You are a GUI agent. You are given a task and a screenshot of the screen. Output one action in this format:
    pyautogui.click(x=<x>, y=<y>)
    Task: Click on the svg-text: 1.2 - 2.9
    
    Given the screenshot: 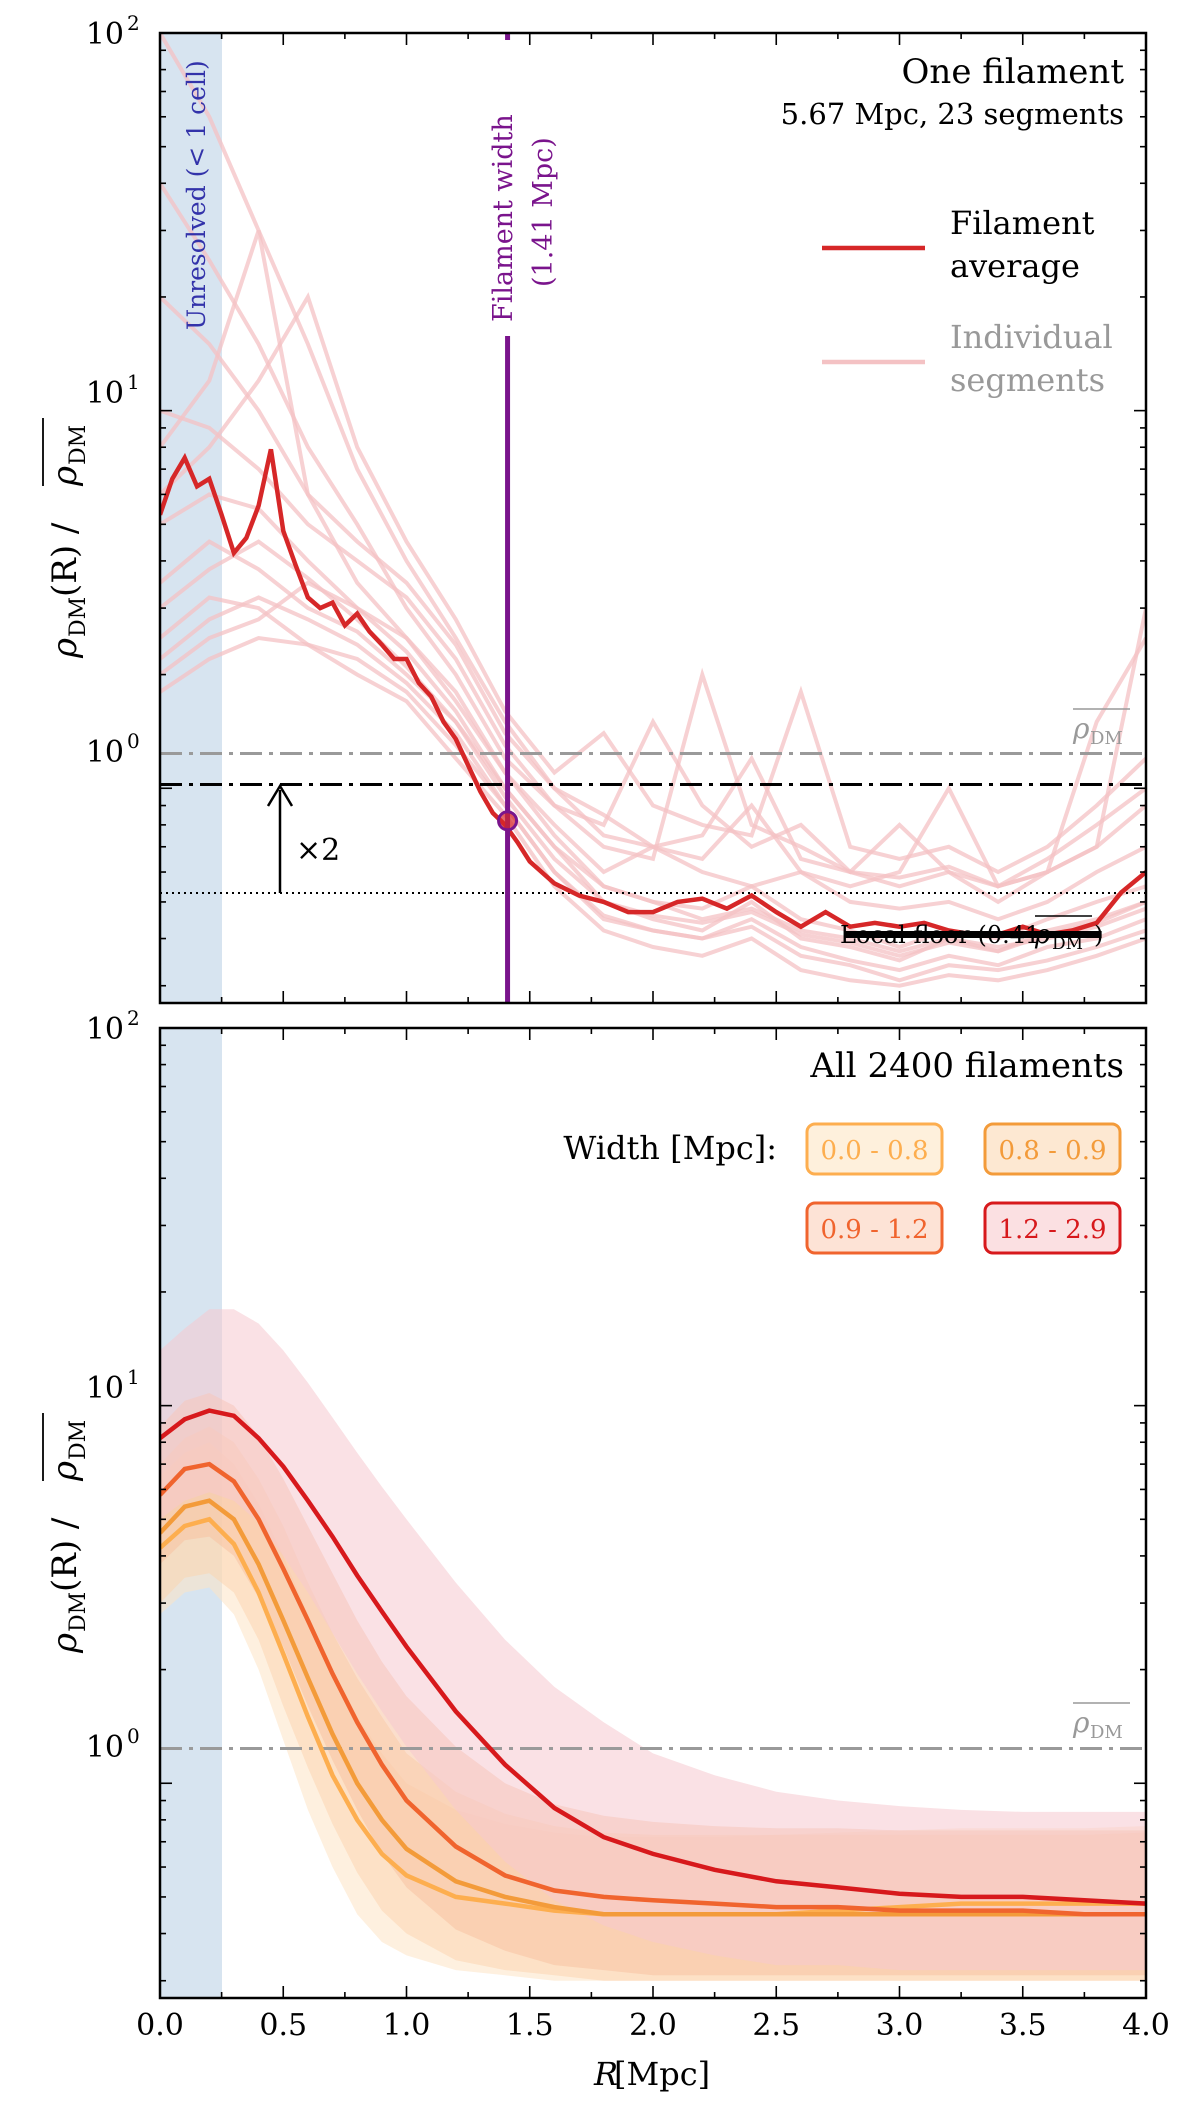 What is the action you would take?
    pyautogui.click(x=1052, y=1230)
    